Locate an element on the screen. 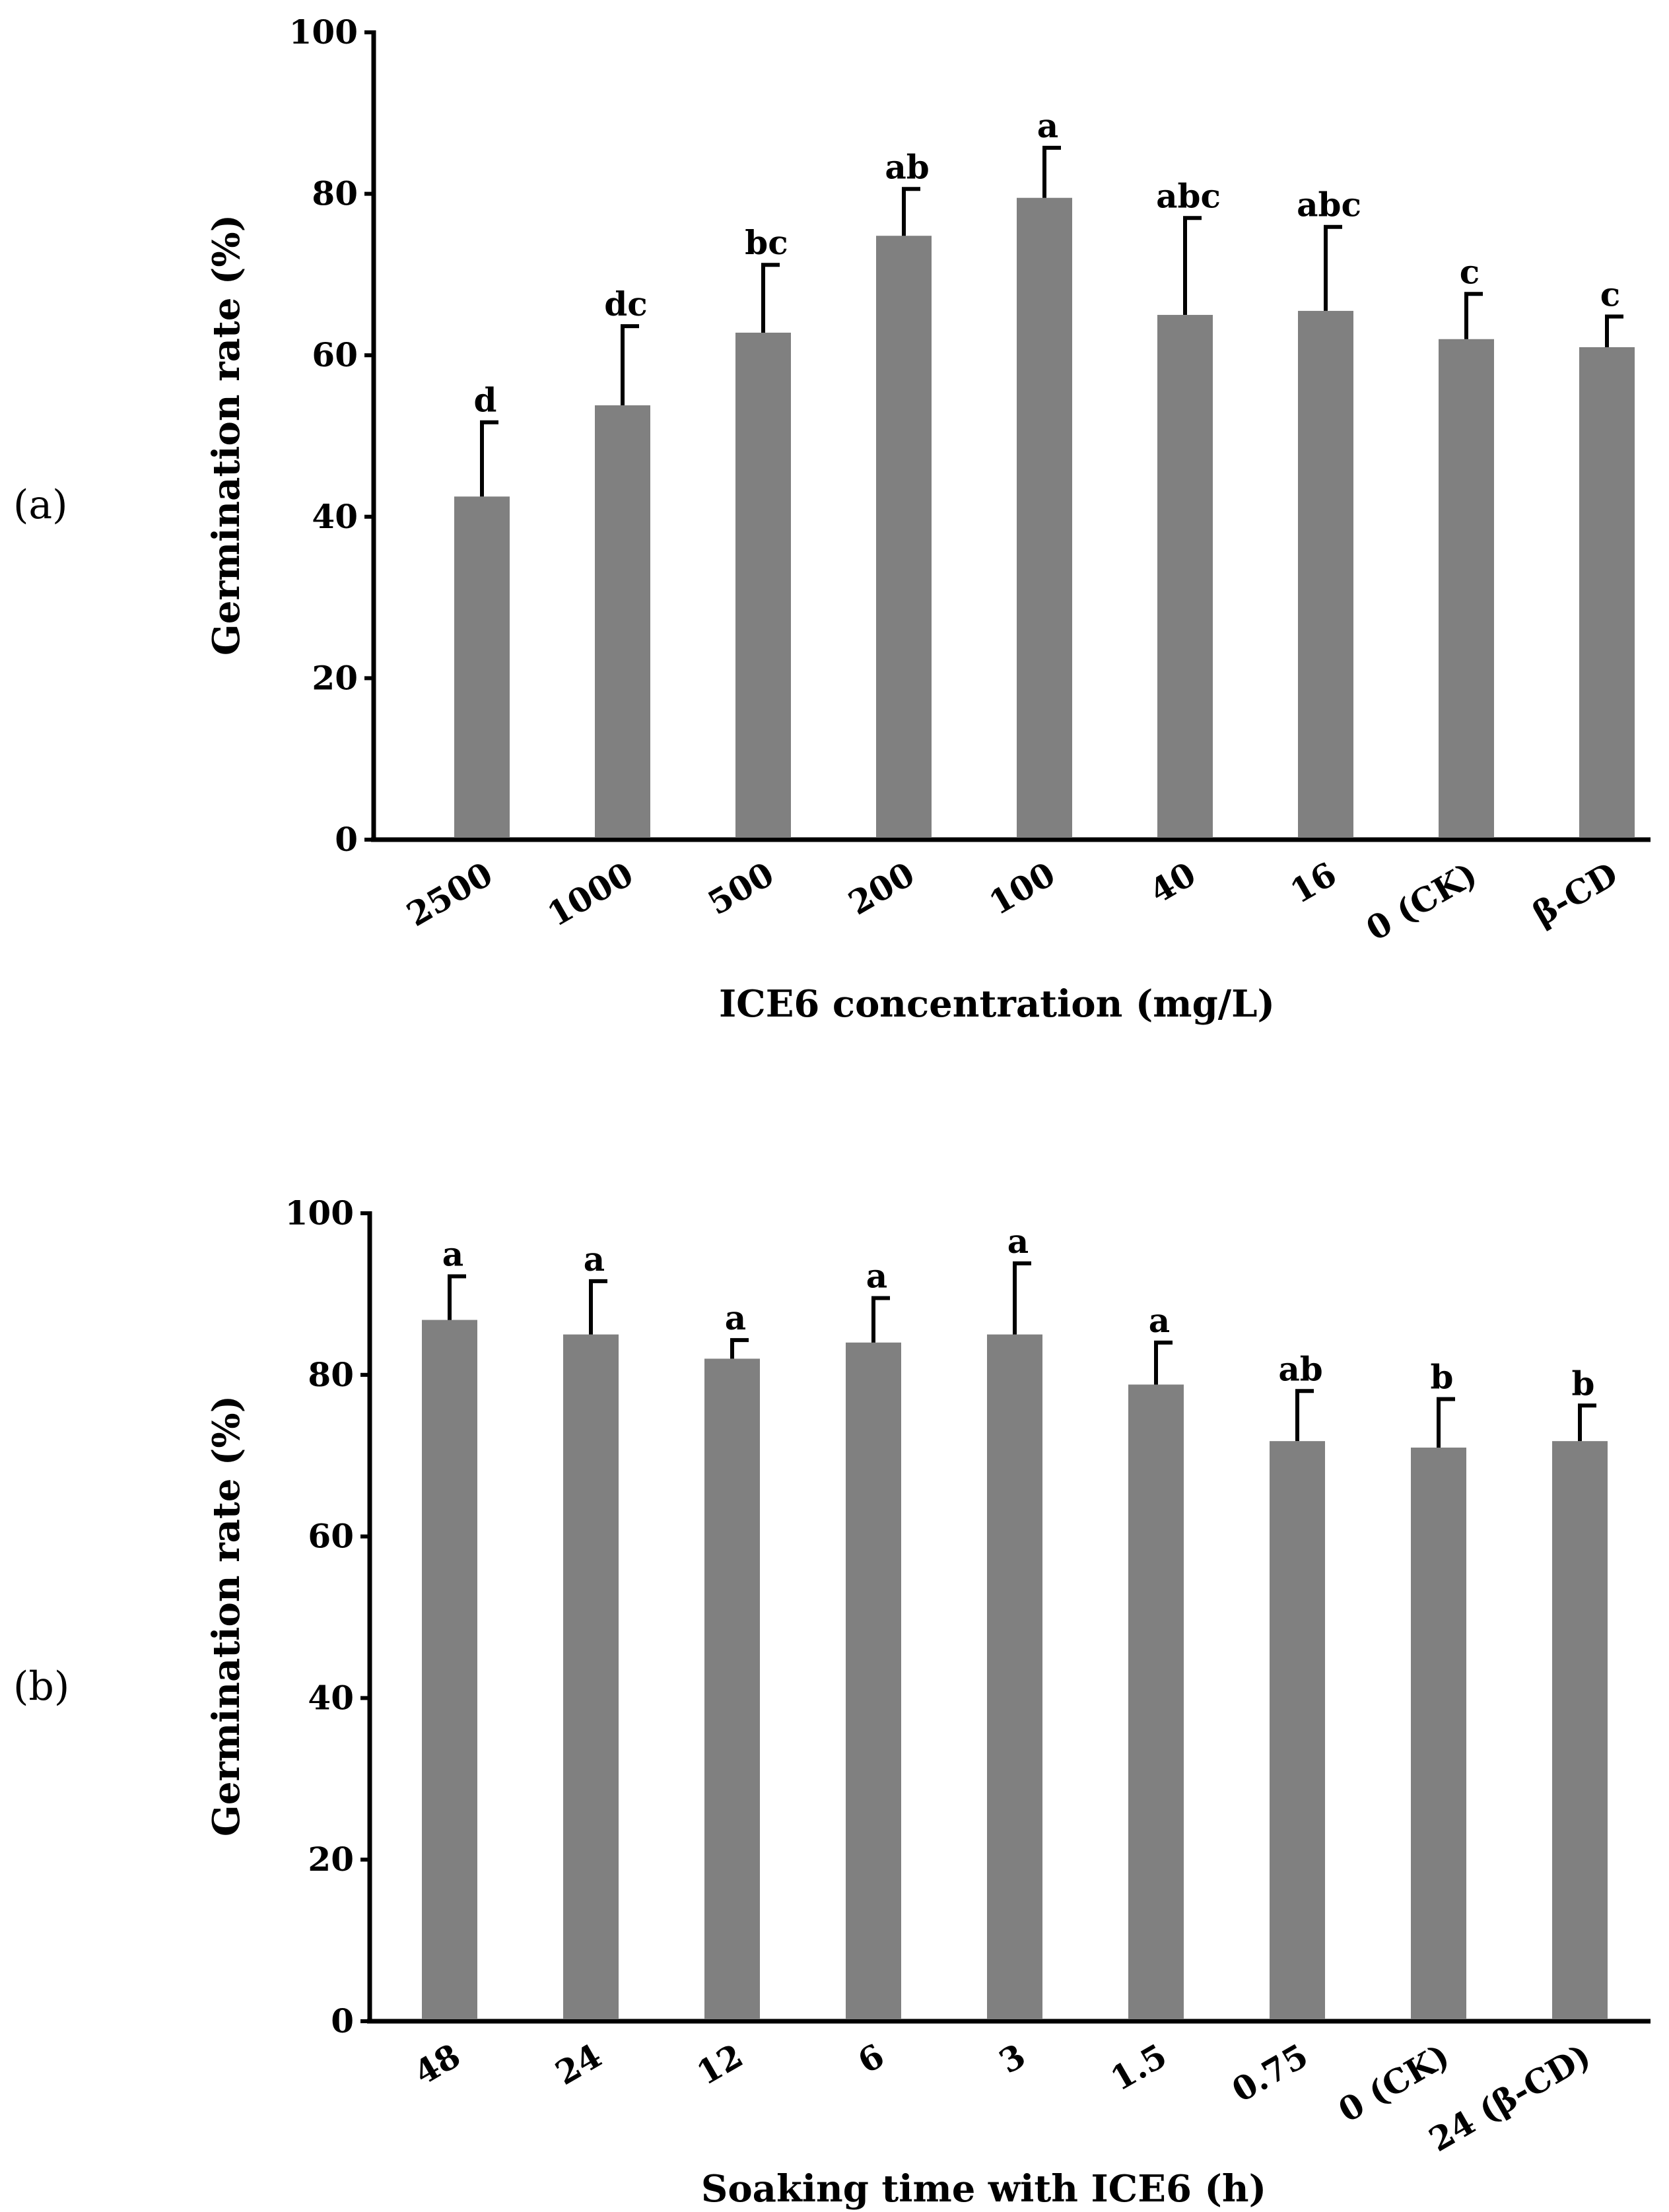 The width and height of the screenshot is (1669, 2212). y-tick-label-a: 60 is located at coordinates (335, 354).